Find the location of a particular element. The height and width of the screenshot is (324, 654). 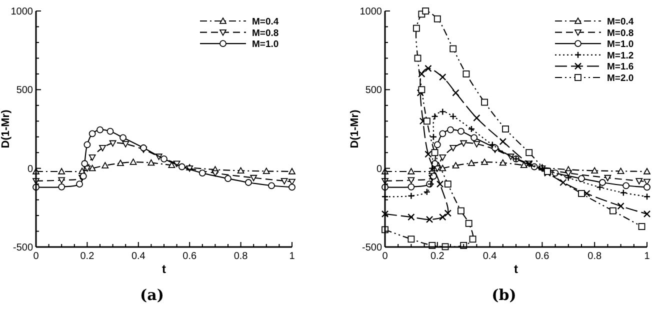

text: (a) is located at coordinates (152, 295).